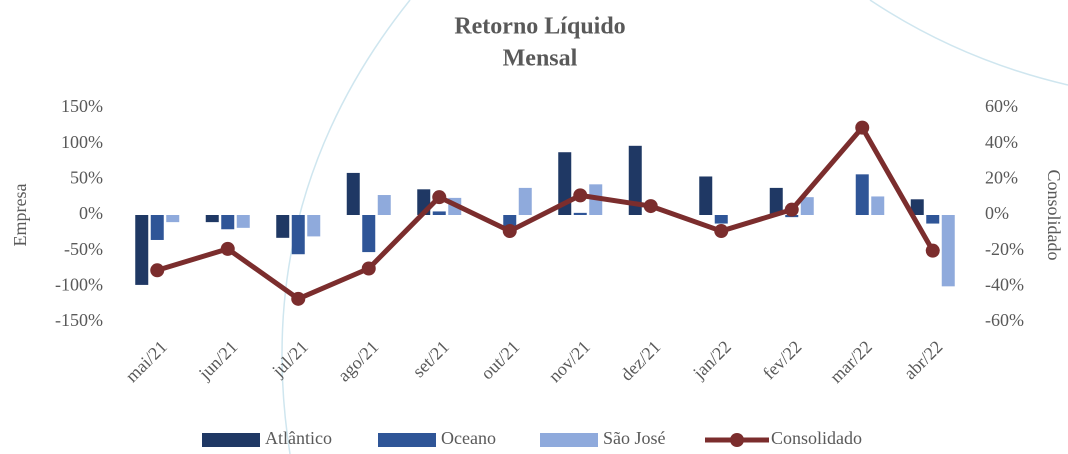 This screenshot has height=454, width=1068. I want to click on y-tick-label: 100%, so click(82, 142).